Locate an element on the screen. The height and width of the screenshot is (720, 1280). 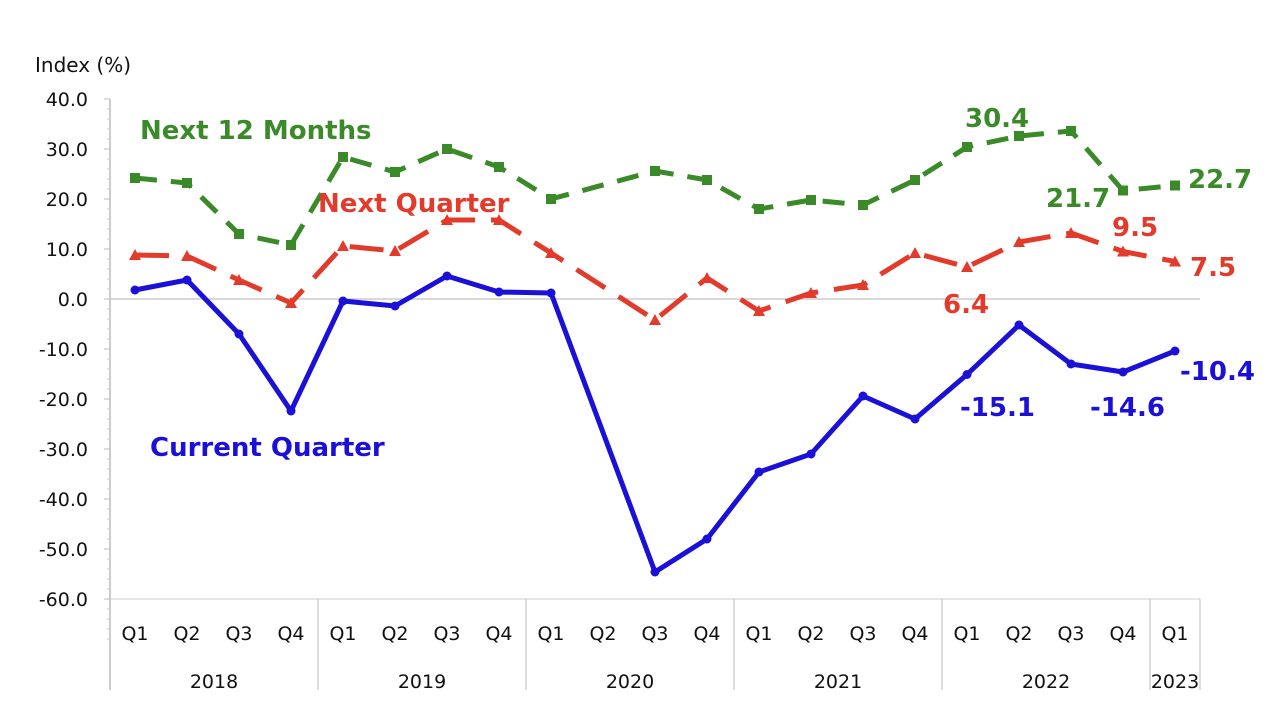
data-label: 6.4 is located at coordinates (966, 305).